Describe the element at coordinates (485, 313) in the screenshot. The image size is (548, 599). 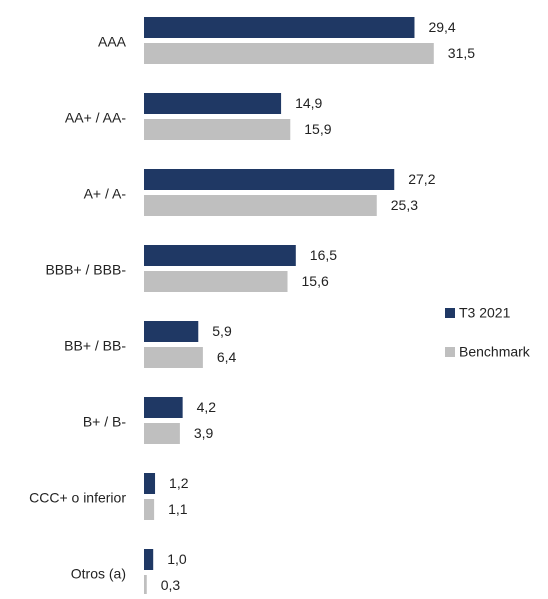
I see `legend-label: T3 2021` at that location.